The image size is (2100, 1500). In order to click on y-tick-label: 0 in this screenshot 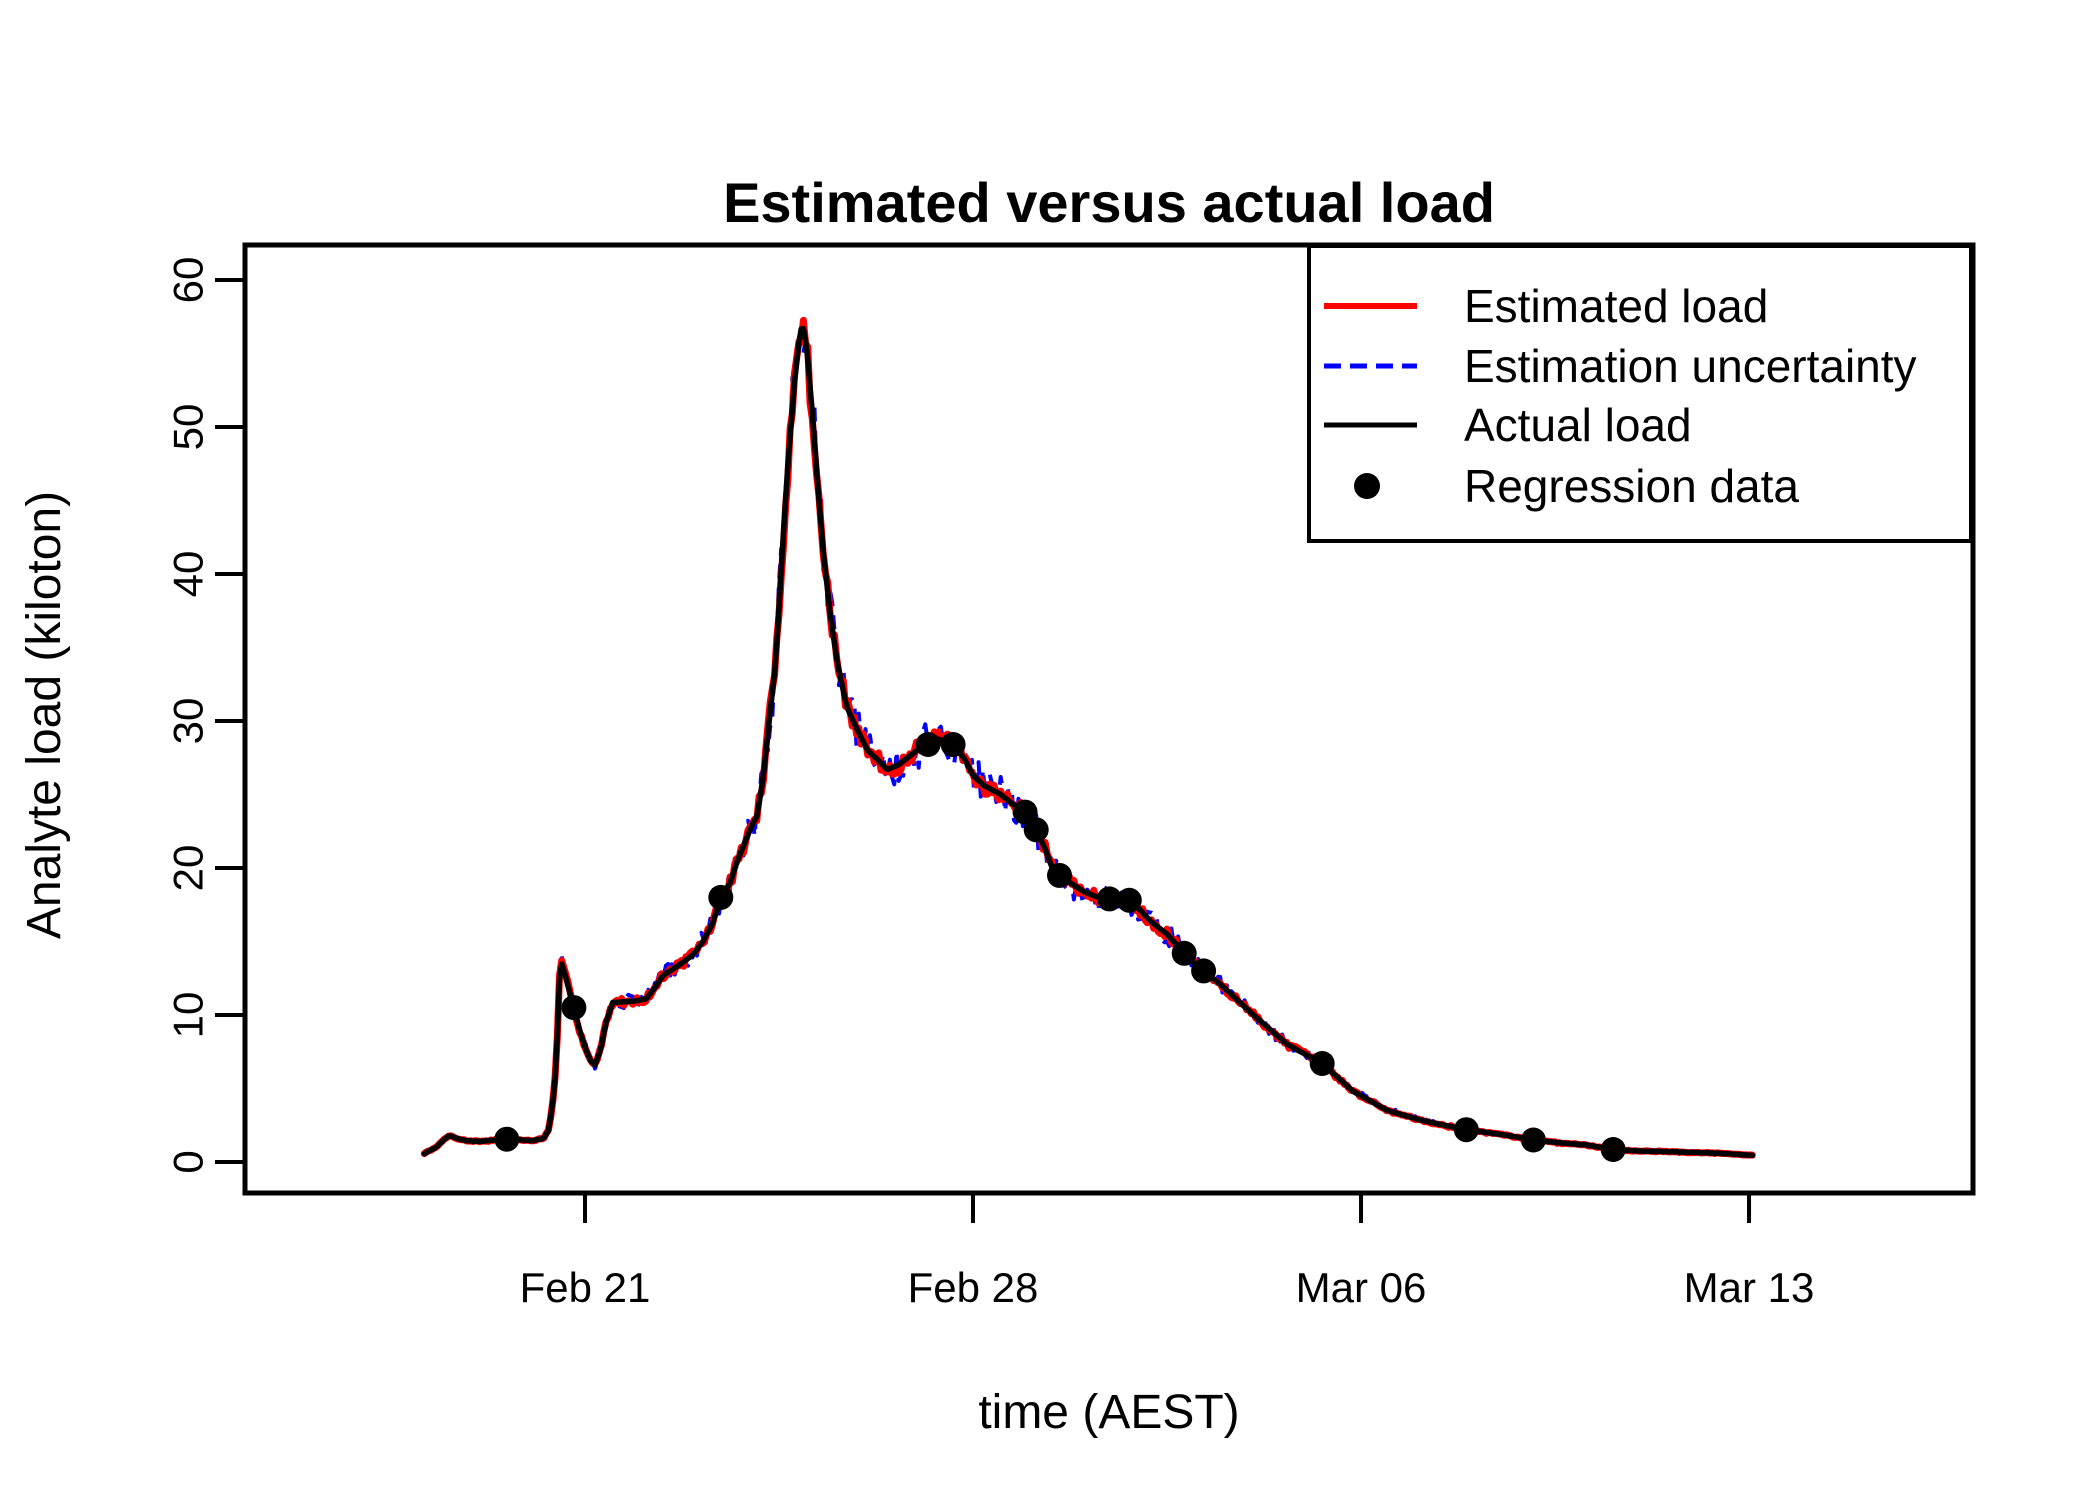, I will do `click(188, 1161)`.